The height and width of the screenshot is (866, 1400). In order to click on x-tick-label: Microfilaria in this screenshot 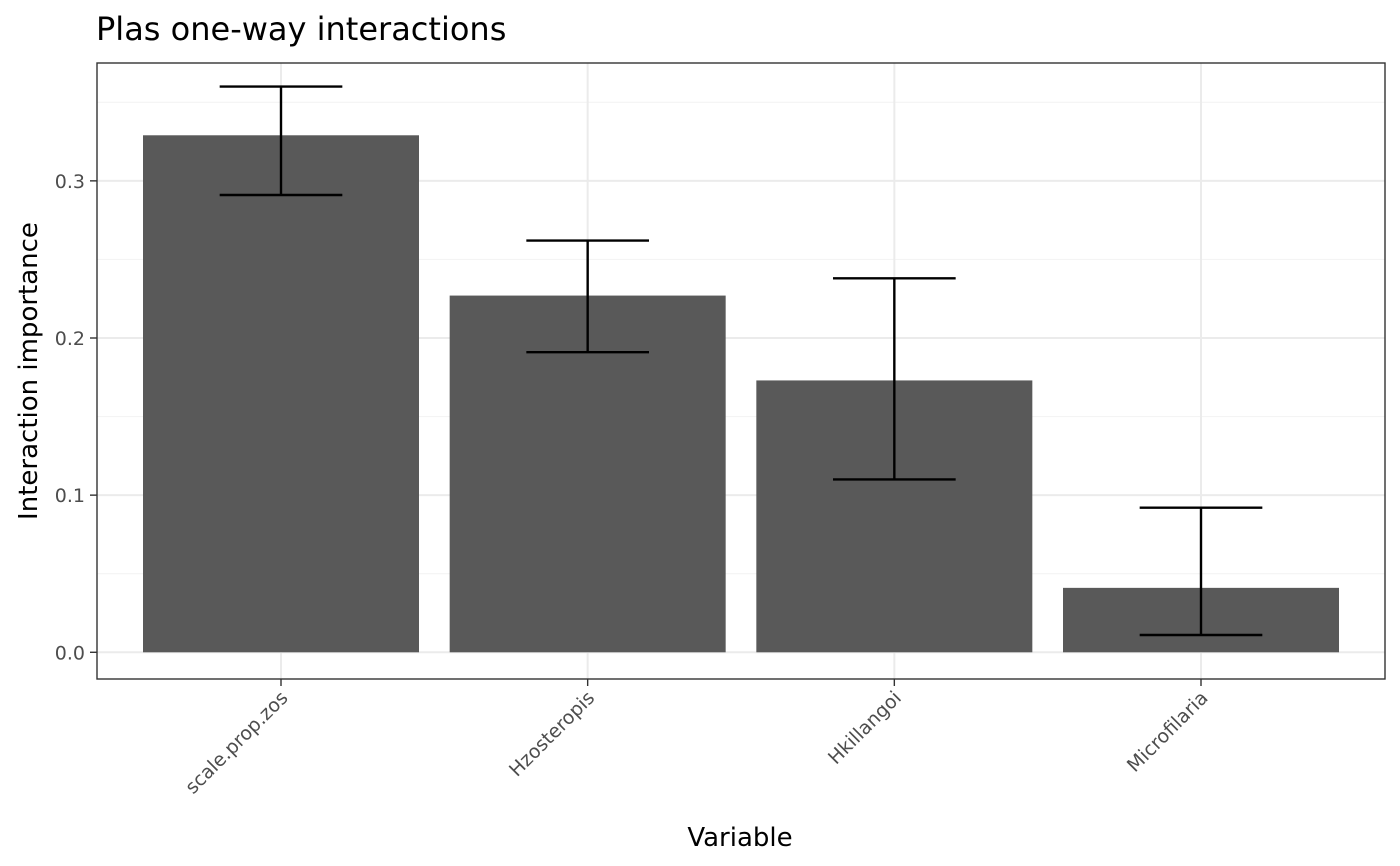, I will do `click(1168, 732)`.